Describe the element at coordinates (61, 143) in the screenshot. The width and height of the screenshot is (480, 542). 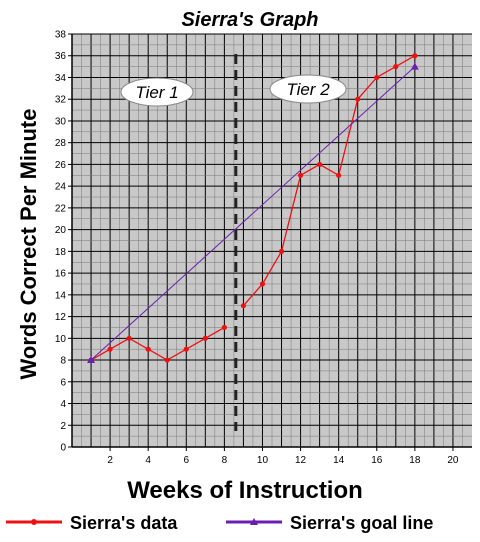
I see `y-tick-label: 28` at that location.